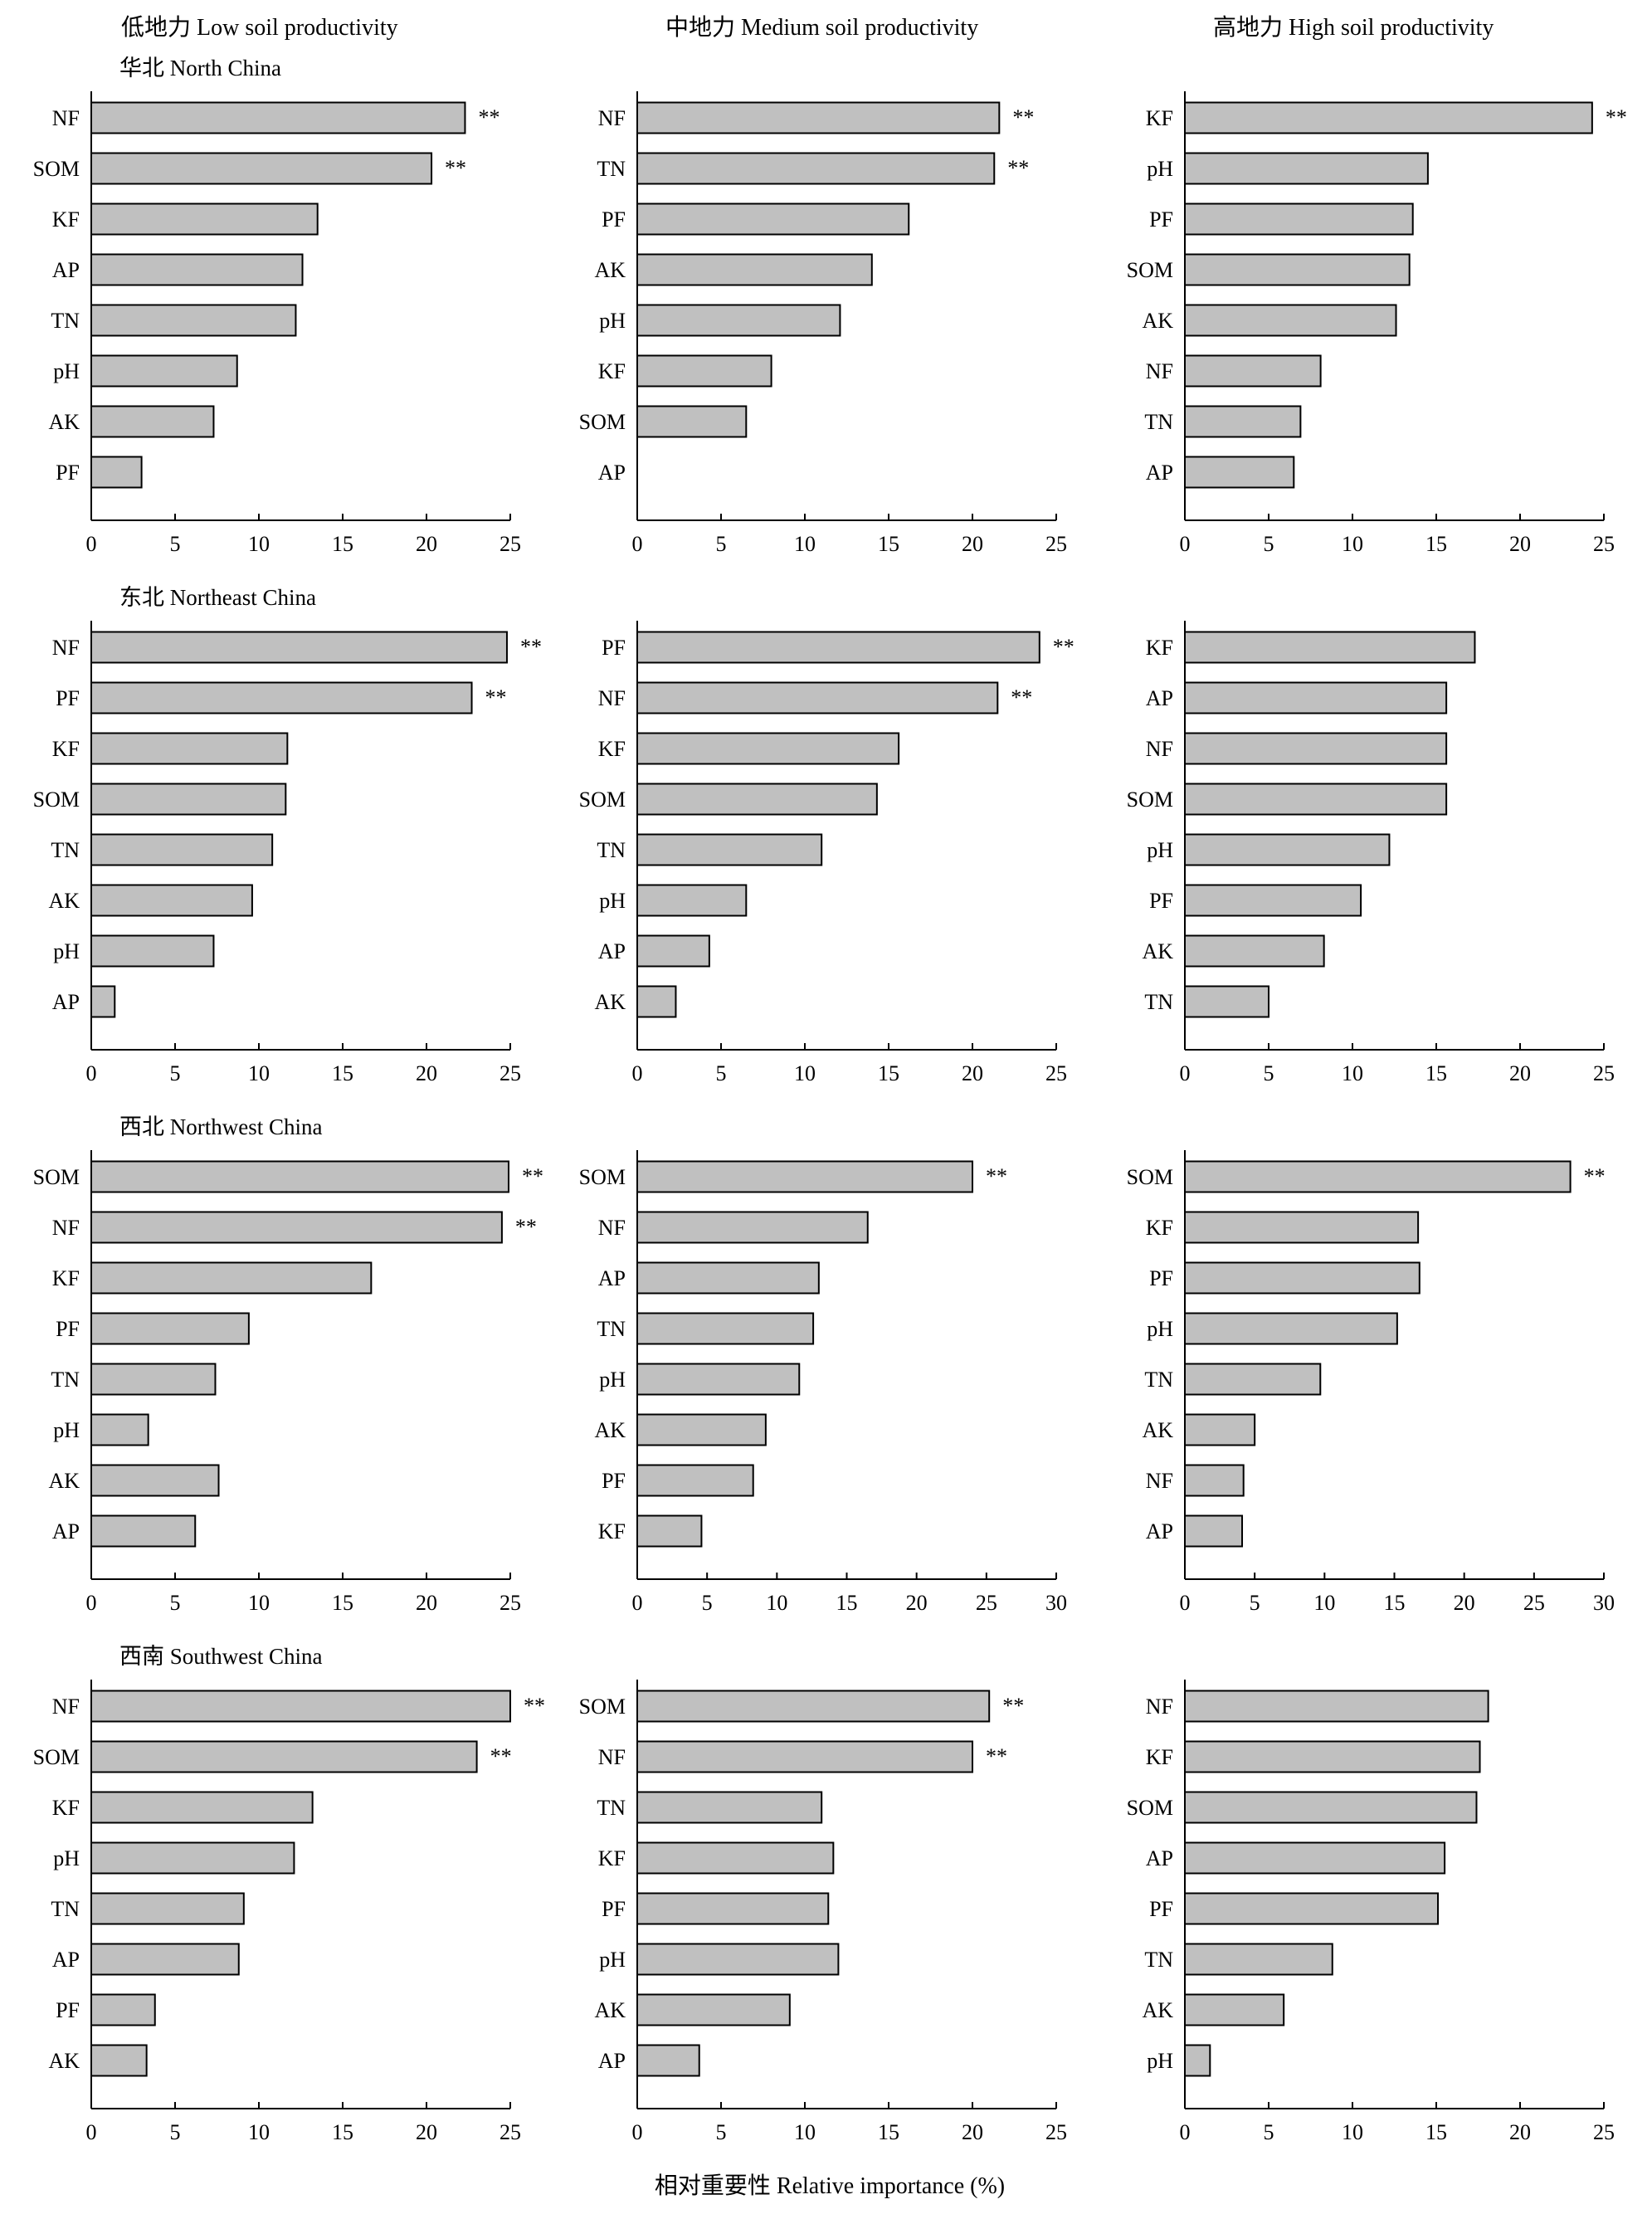 The height and width of the screenshot is (2214, 1652). What do you see at coordinates (823, 1382) in the screenshot?
I see `panel-r3-c2: 0 5 10 15 20 25 30 SOM ** NF AP TN pH AK PF KF` at bounding box center [823, 1382].